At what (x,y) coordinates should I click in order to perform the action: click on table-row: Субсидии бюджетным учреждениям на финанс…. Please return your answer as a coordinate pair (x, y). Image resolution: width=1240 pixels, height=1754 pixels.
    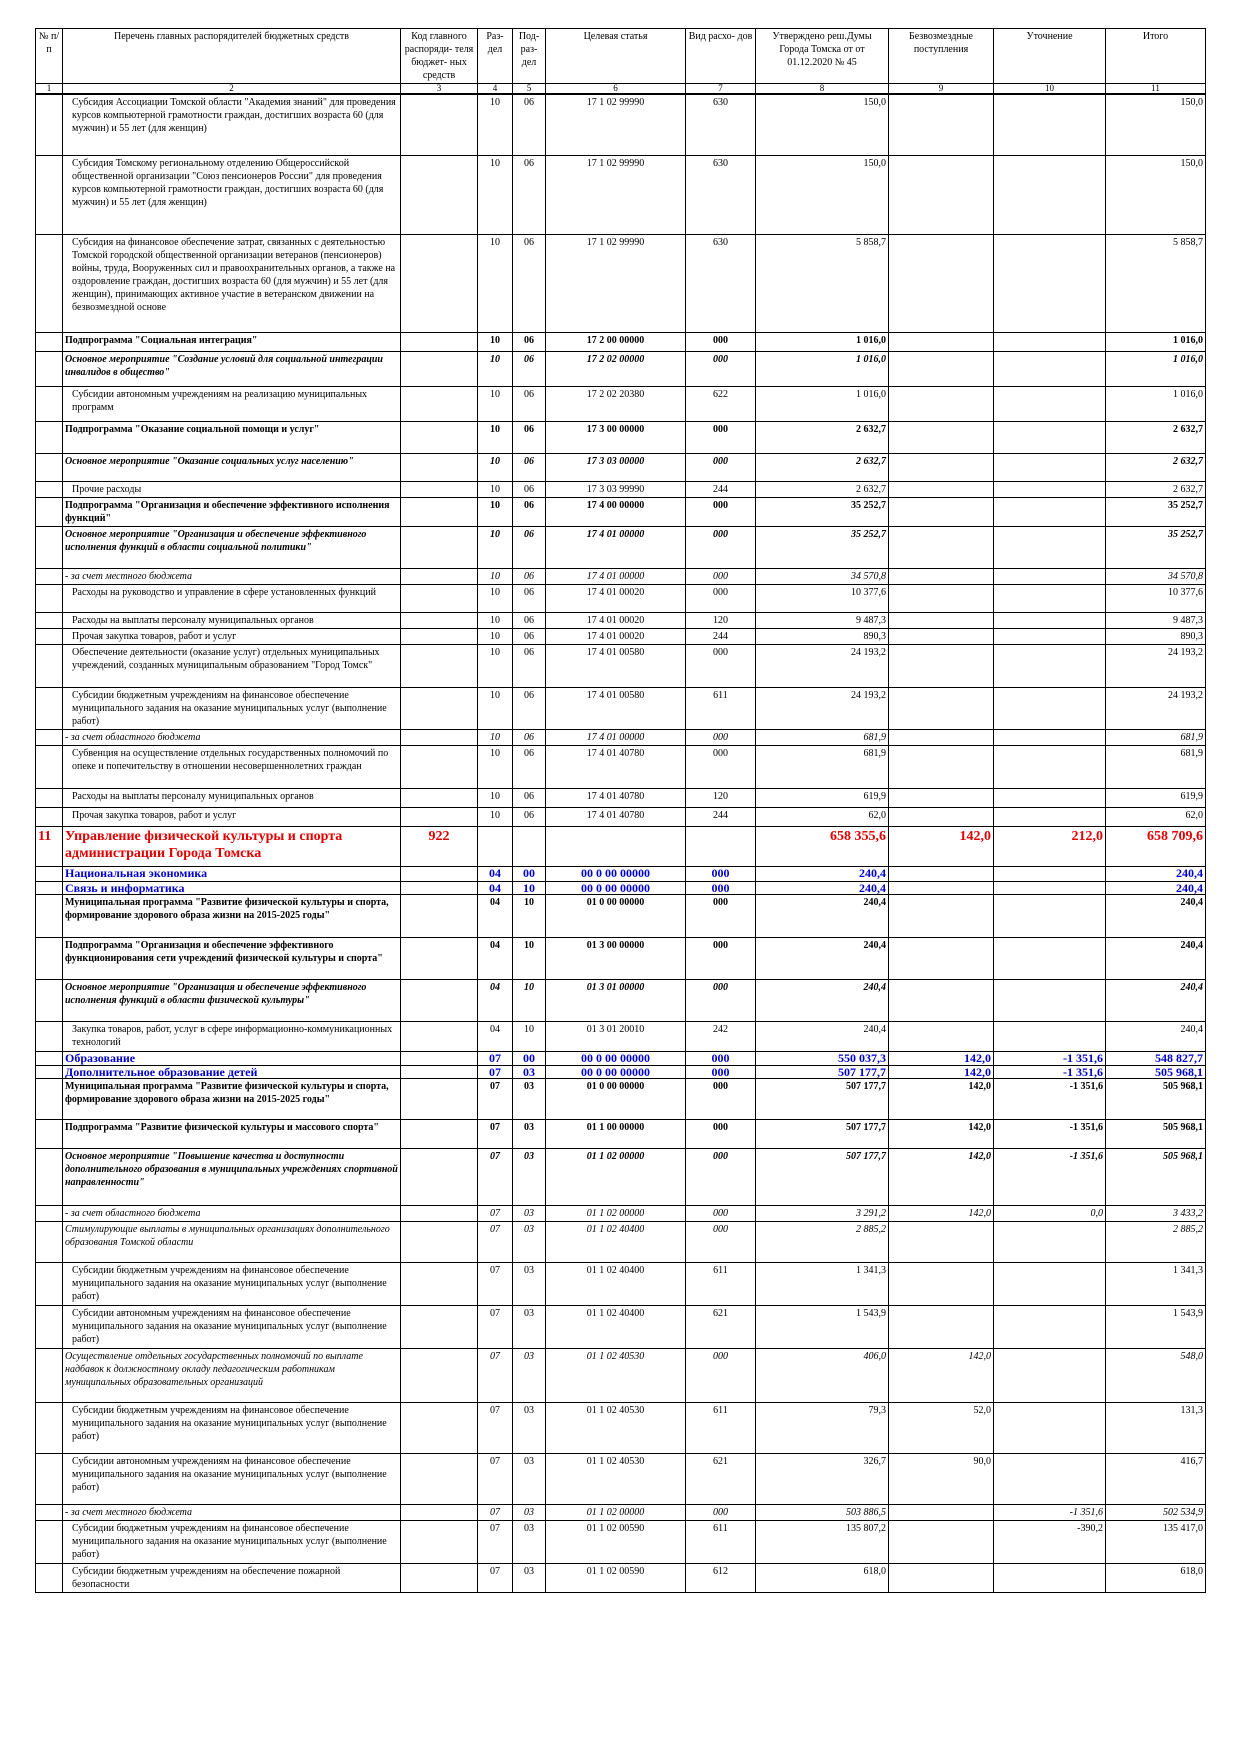
    Looking at the image, I should click on (620, 1284).